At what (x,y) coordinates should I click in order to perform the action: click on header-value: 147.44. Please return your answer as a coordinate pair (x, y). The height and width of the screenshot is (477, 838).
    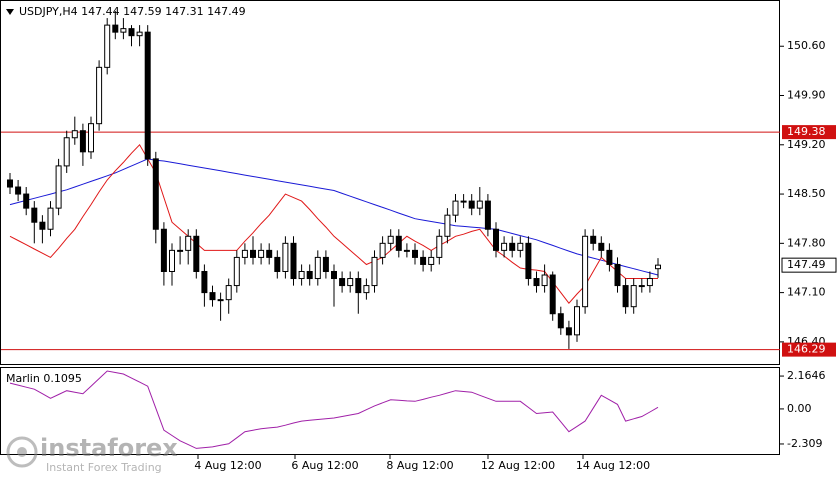
    Looking at the image, I should click on (100, 11).